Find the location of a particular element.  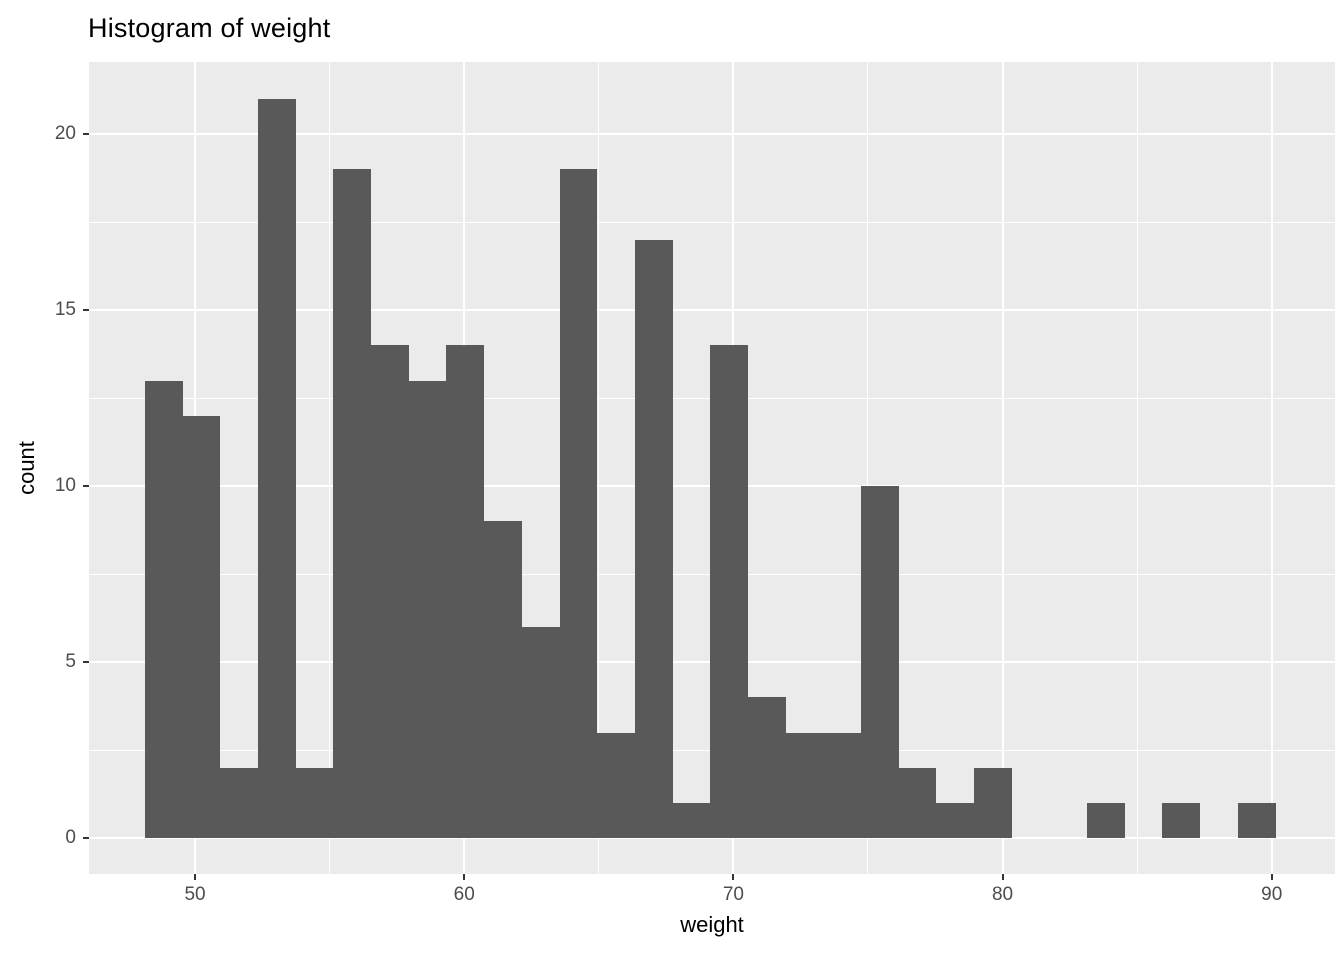

page-title: Histogram of weight is located at coordinates (209, 28).